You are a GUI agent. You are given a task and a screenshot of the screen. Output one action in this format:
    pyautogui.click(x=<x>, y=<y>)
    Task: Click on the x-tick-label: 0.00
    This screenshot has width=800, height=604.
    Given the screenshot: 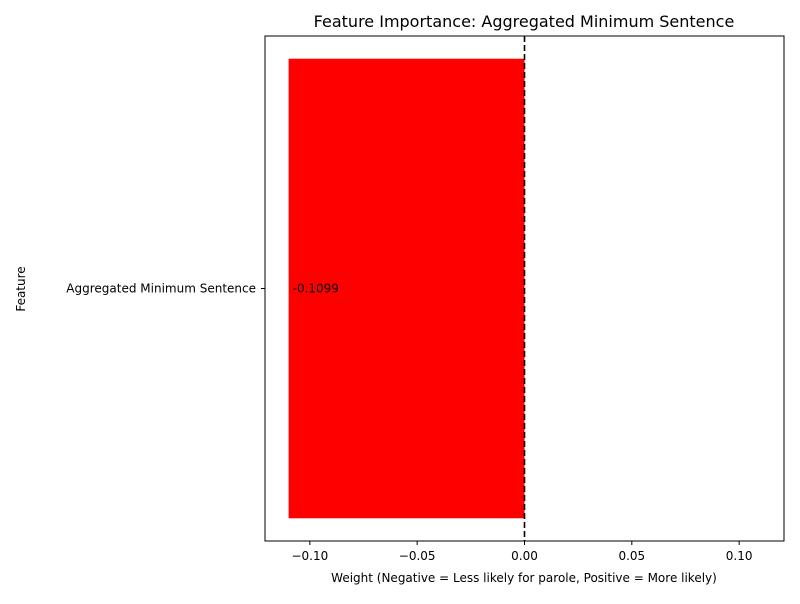 What is the action you would take?
    pyautogui.click(x=524, y=556)
    